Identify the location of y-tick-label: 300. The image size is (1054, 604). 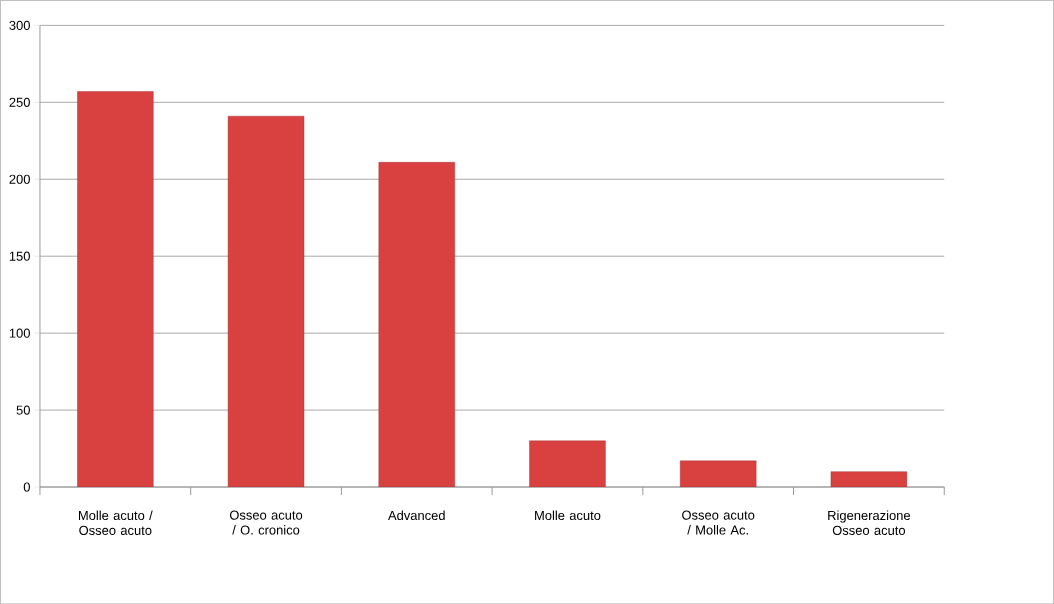
(19, 25).